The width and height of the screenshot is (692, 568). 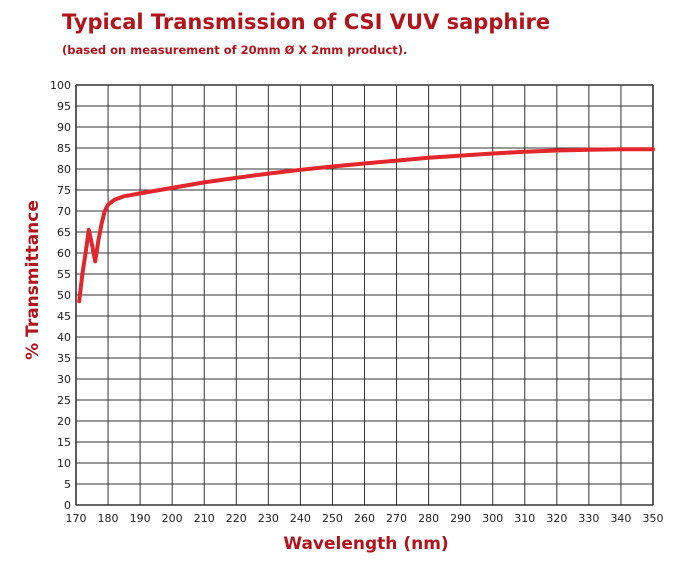 I want to click on y-tick-label: 95, so click(x=64, y=106).